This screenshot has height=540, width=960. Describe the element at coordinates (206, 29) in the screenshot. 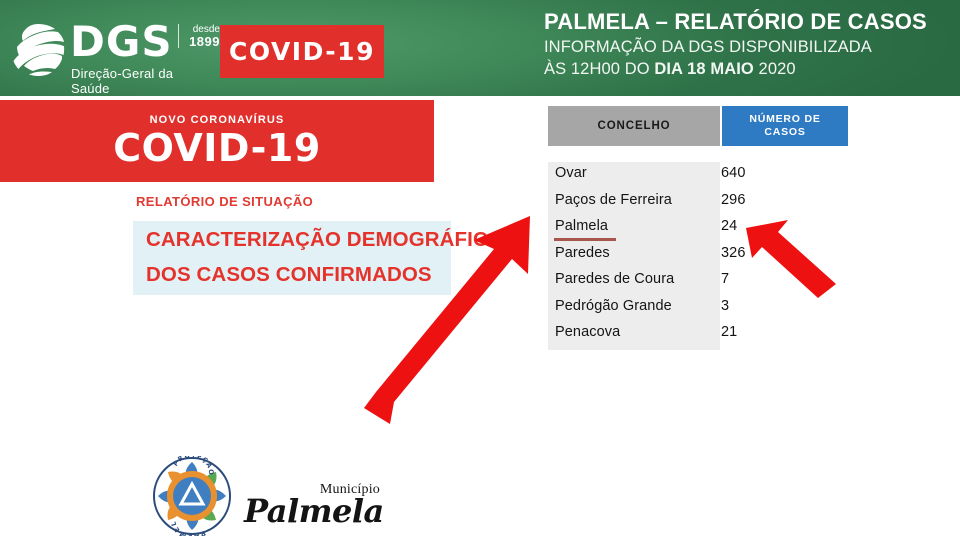

I see `dgs-desde-label: desde` at that location.